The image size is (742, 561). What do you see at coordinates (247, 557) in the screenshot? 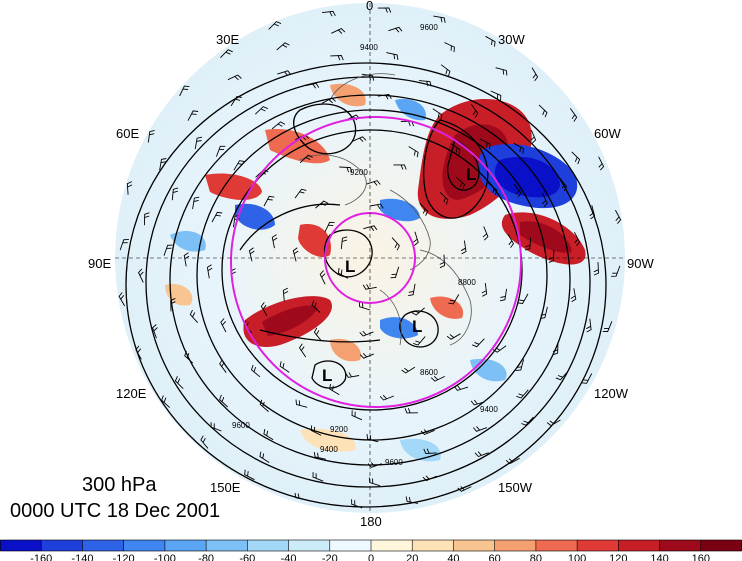
I see `colorbar-tick-label: -60` at bounding box center [247, 557].